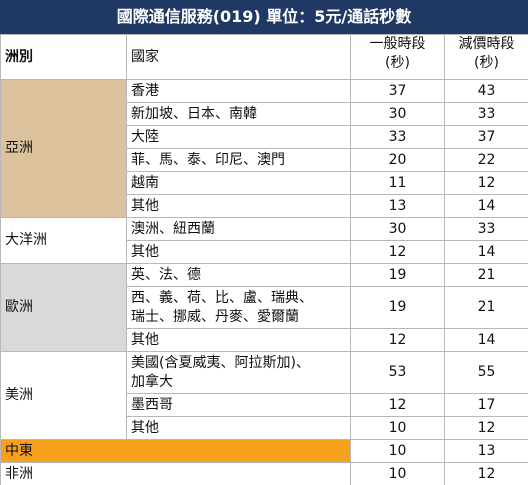  I want to click on country-cell: 英、法、德, so click(238, 275).